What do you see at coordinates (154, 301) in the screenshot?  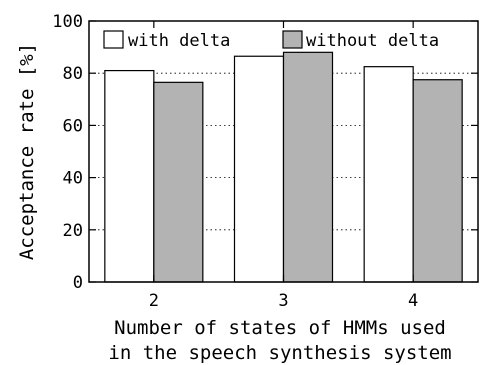 I see `x-tick-label-2: 2` at bounding box center [154, 301].